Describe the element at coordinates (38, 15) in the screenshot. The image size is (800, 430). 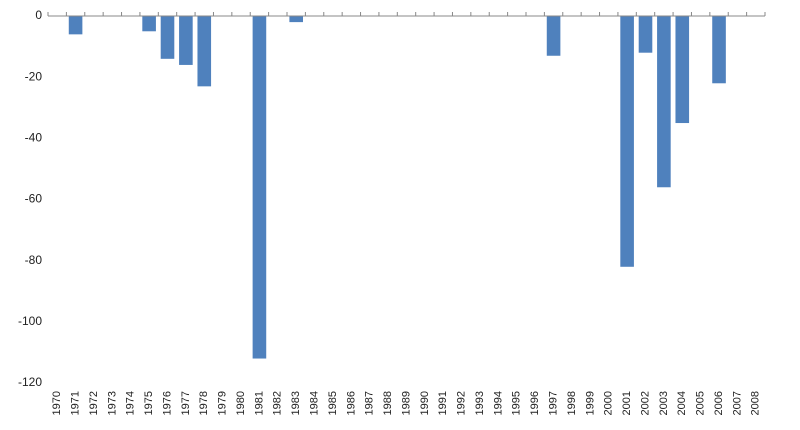
I see `y-tick-label: 0` at that location.